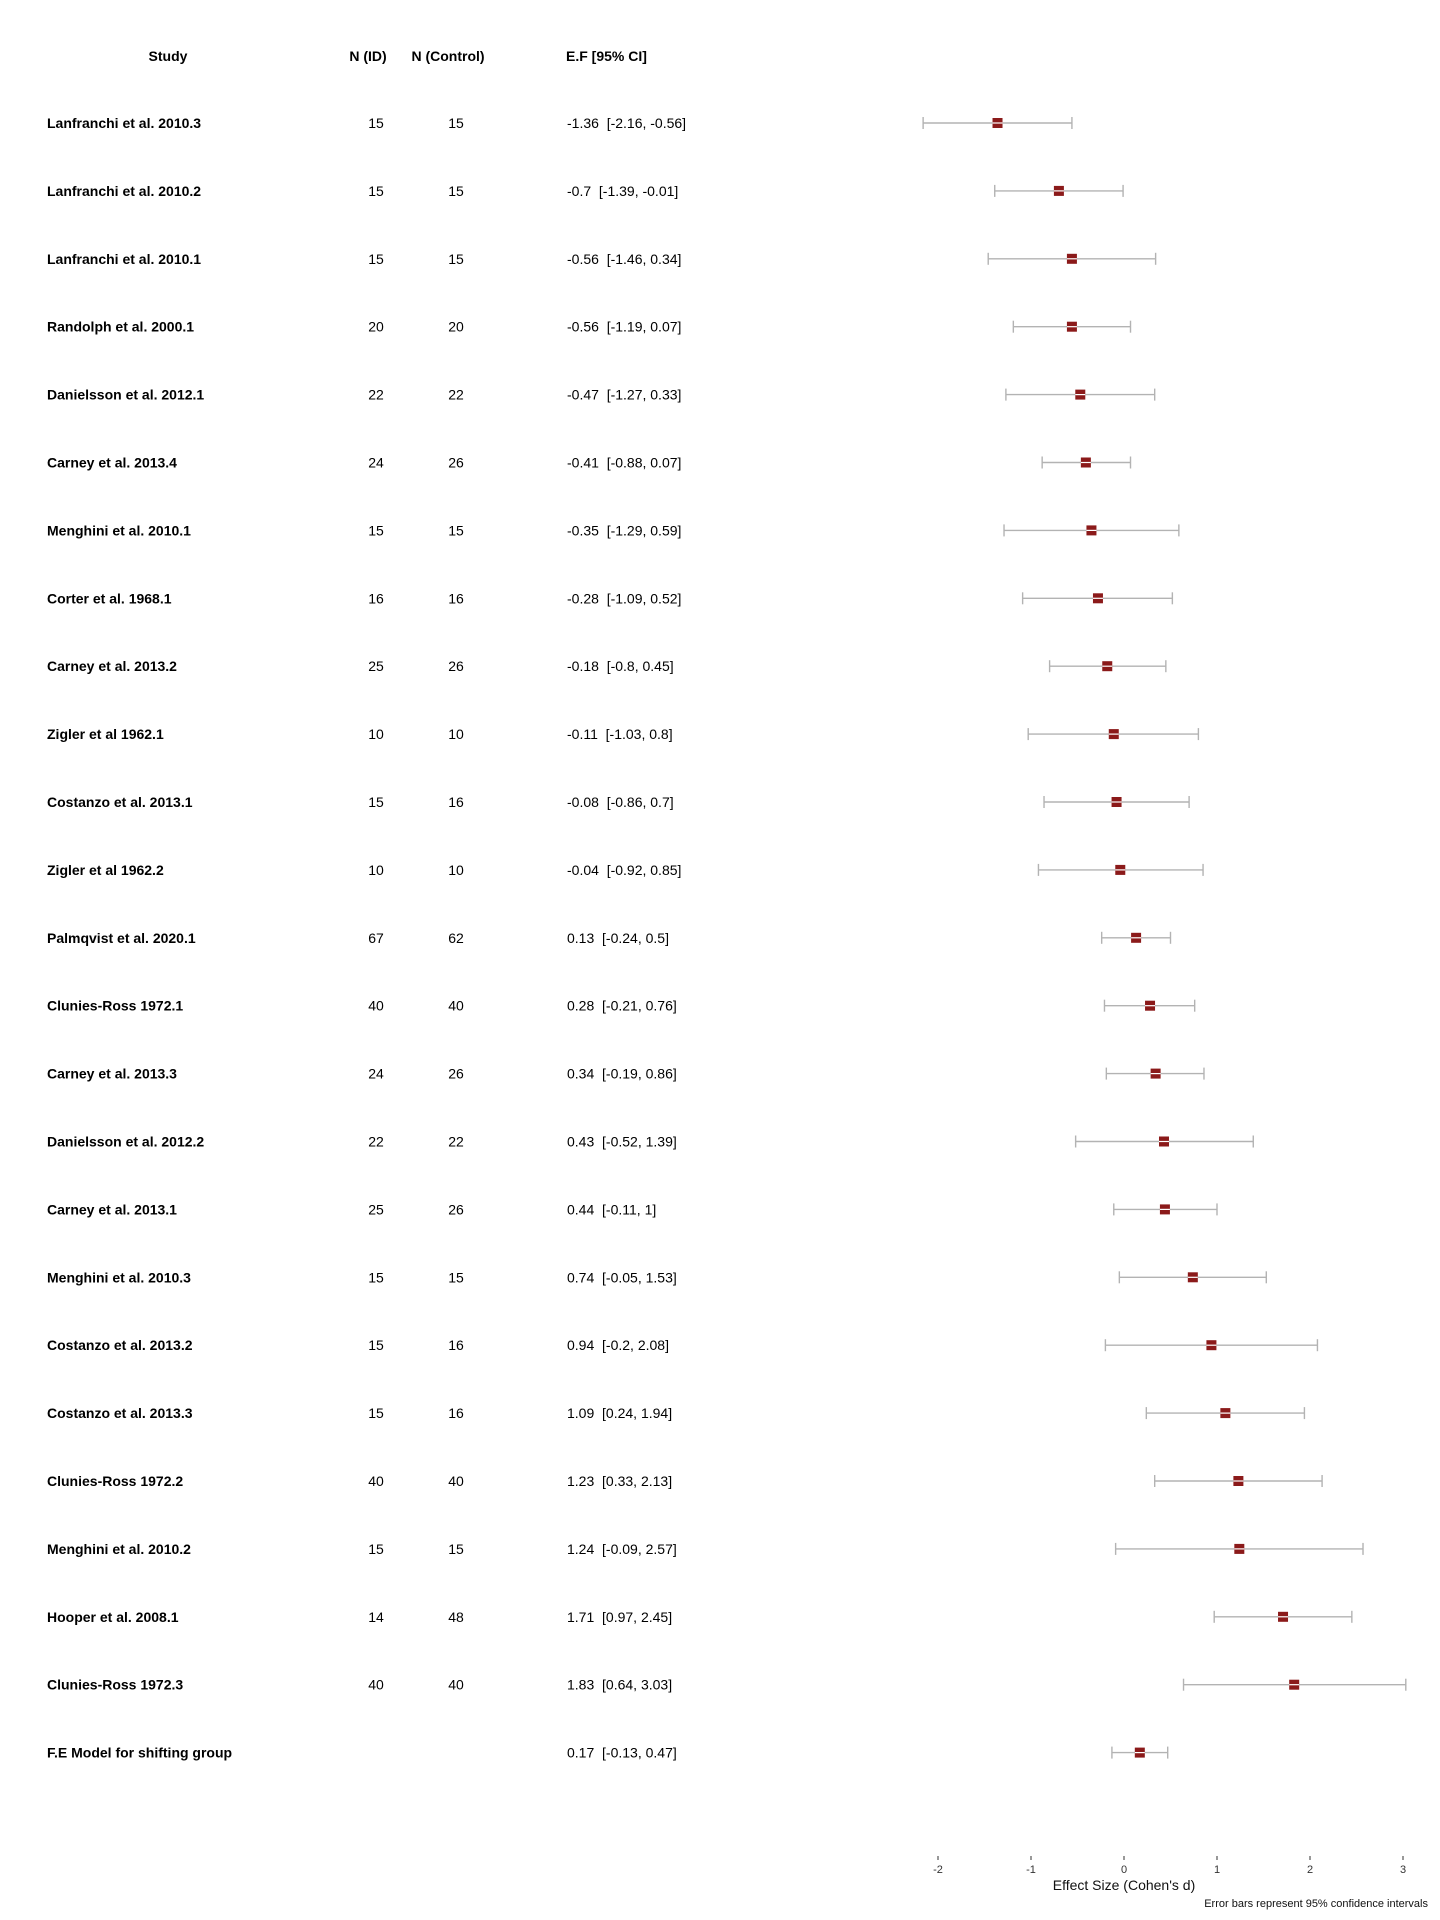 Image resolution: width=1440 pixels, height=1920 pixels. Describe the element at coordinates (624, 530) in the screenshot. I see `effect-ci-value: -0.35 [-1.29, 0.59]` at that location.